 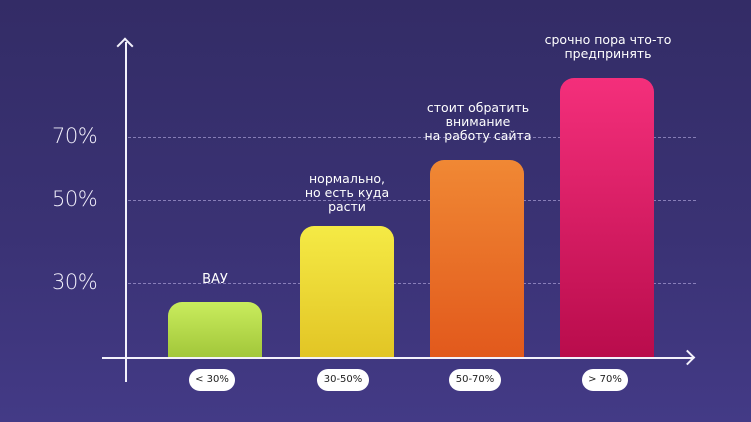 I want to click on bar-label-under-30: ВАУ, so click(x=215, y=280).